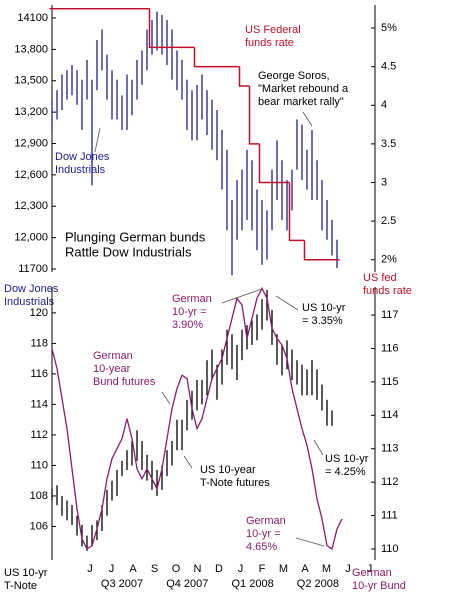 The image size is (454, 599). I want to click on annotation: bear market rally", so click(301, 102).